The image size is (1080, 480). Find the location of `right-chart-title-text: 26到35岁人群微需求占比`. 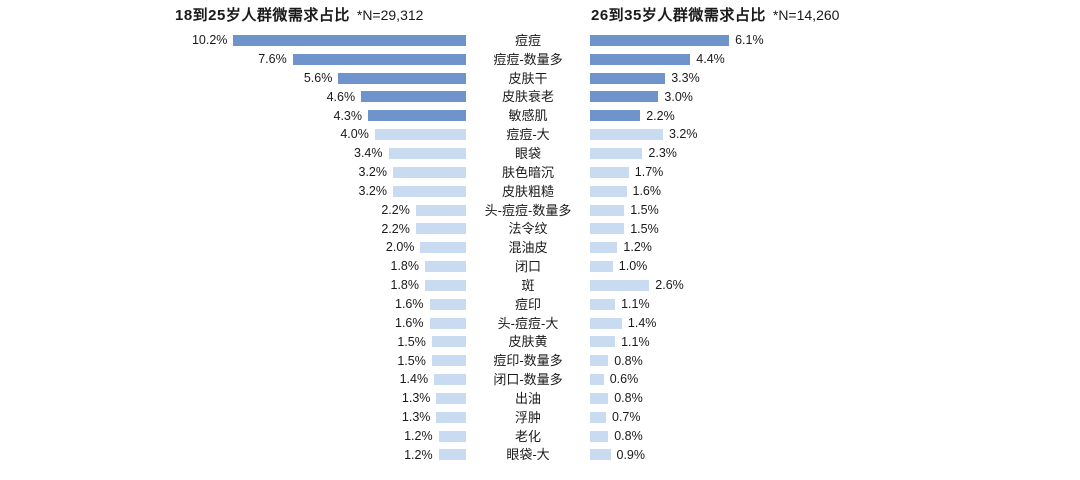

right-chart-title-text: 26到35岁人群微需求占比 is located at coordinates (678, 15).